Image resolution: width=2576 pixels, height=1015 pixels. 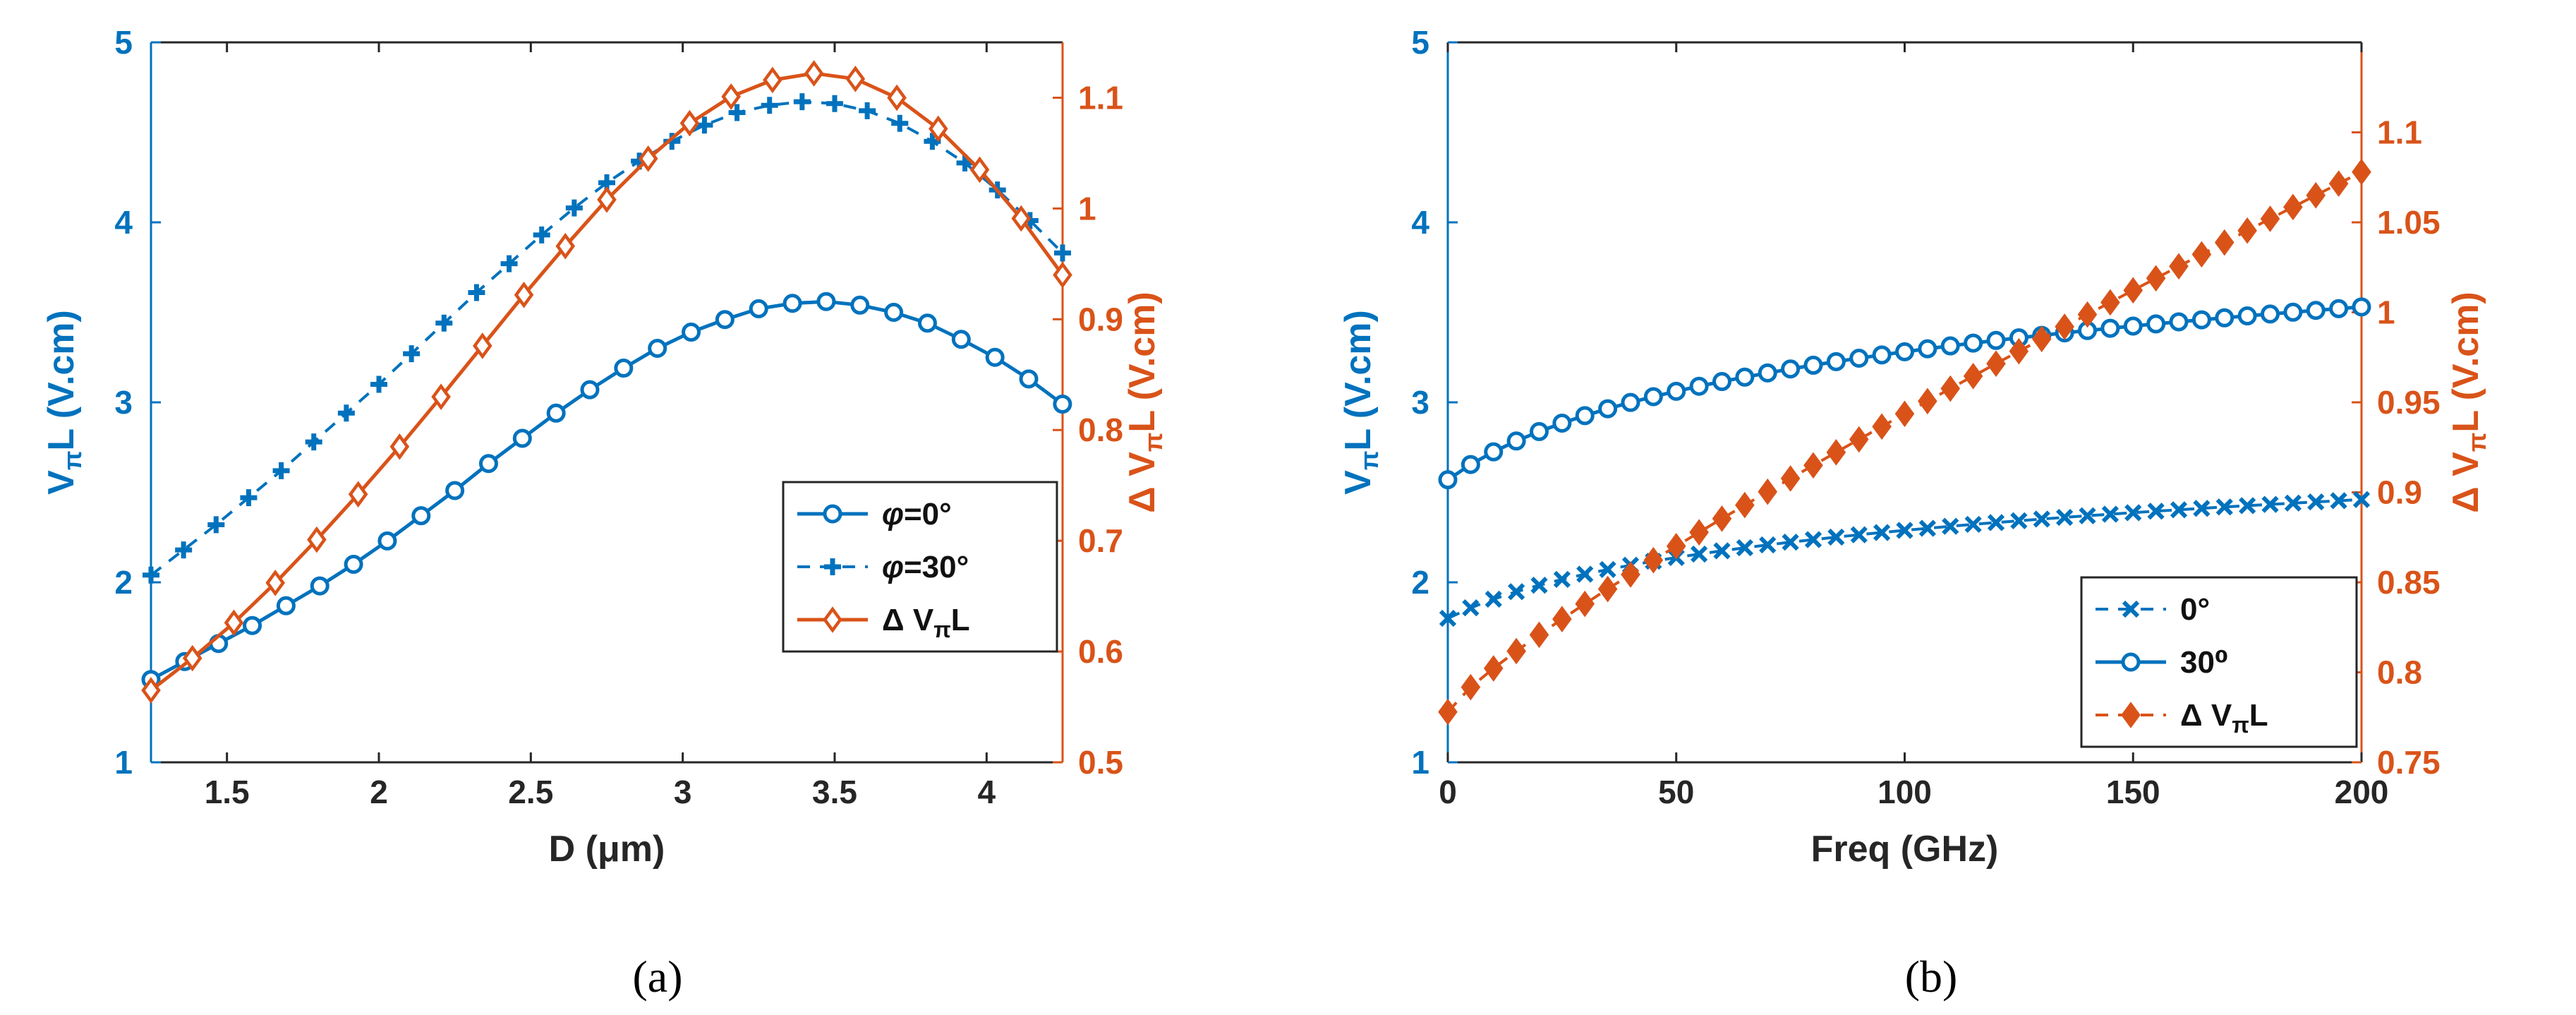 What do you see at coordinates (926, 567) in the screenshot?
I see `legend-label: φ=30°` at bounding box center [926, 567].